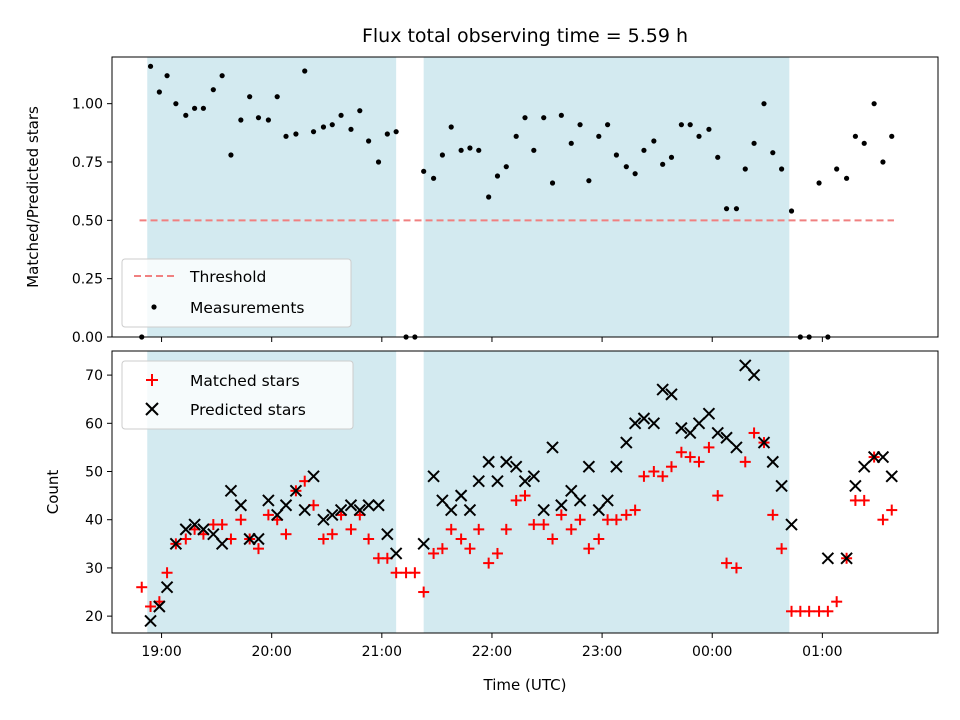 The image size is (960, 720). I want to click on top-y-axis: 0.00 0.25 0.50 0.75 1.00, so click(92, 221).